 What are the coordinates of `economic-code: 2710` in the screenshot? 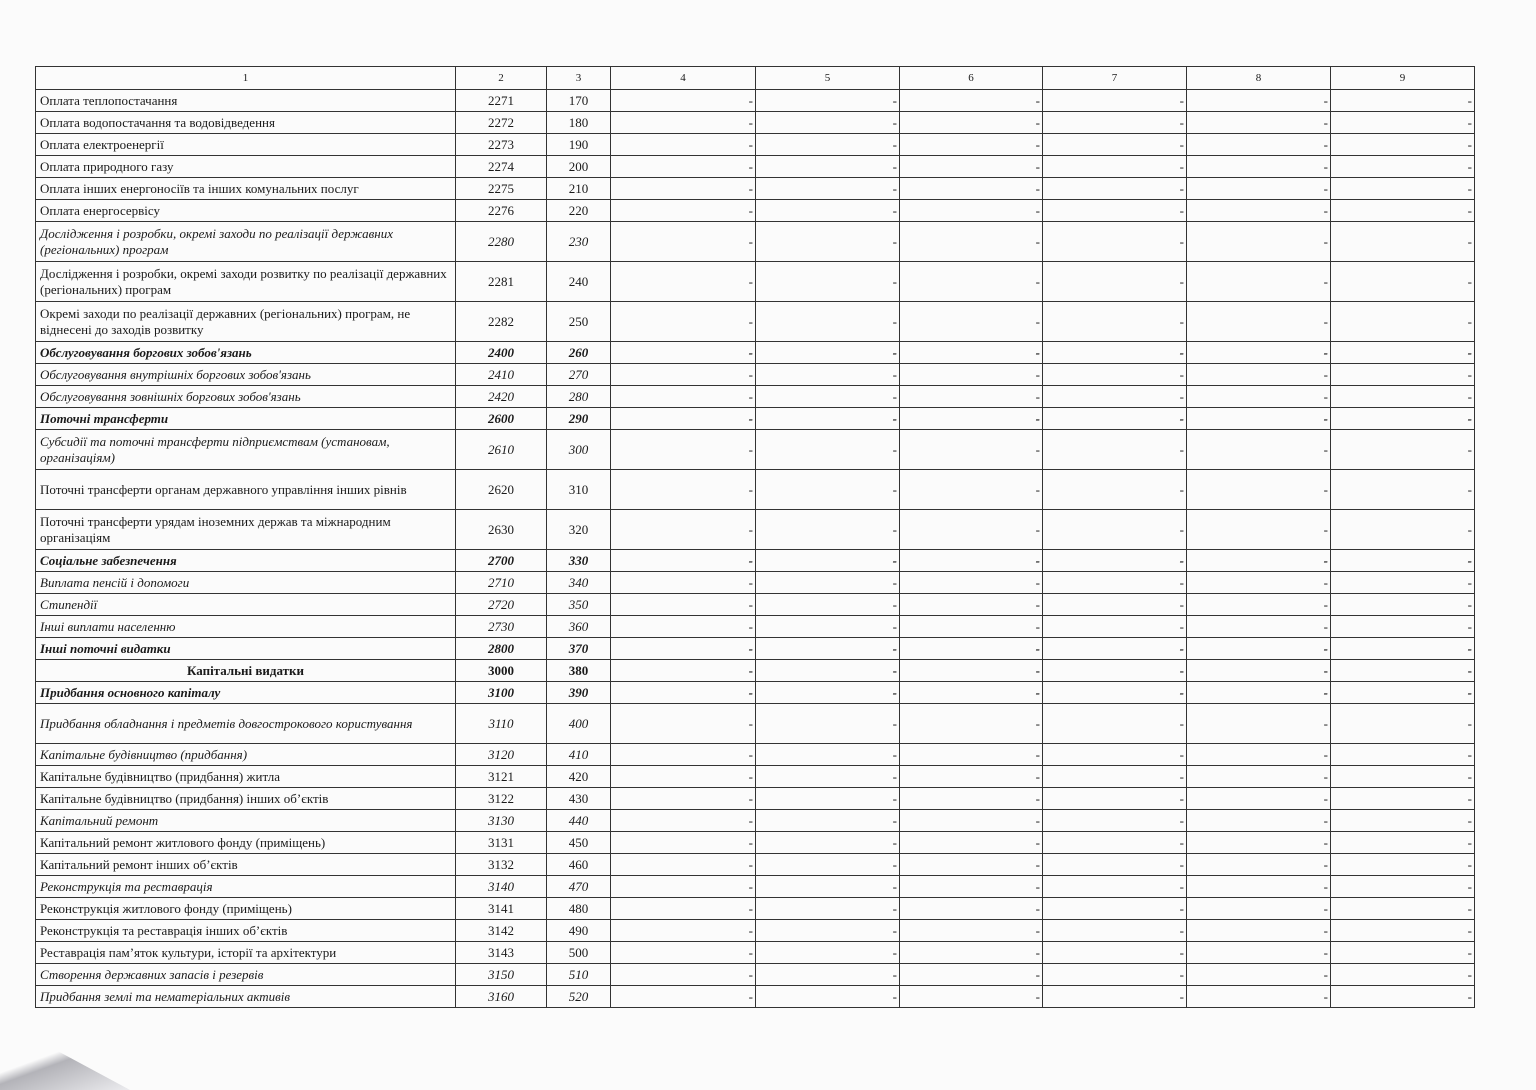 It's located at (501, 582).